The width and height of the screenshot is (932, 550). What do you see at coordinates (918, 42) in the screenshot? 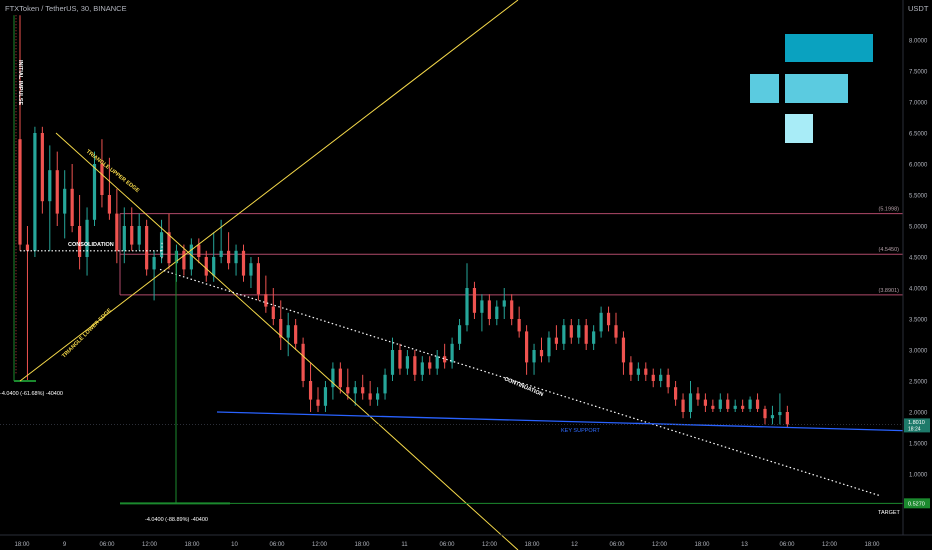
I see `y-tick-label: 8.0000` at bounding box center [918, 42].